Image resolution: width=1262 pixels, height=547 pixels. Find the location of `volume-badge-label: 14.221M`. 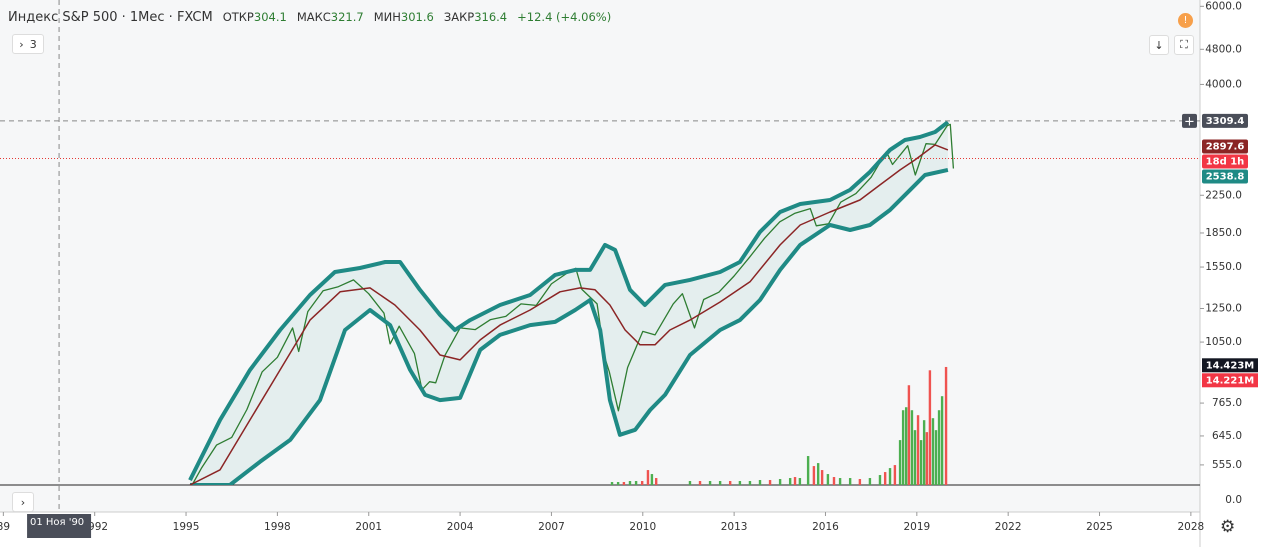

volume-badge-label: 14.221M is located at coordinates (1230, 380).